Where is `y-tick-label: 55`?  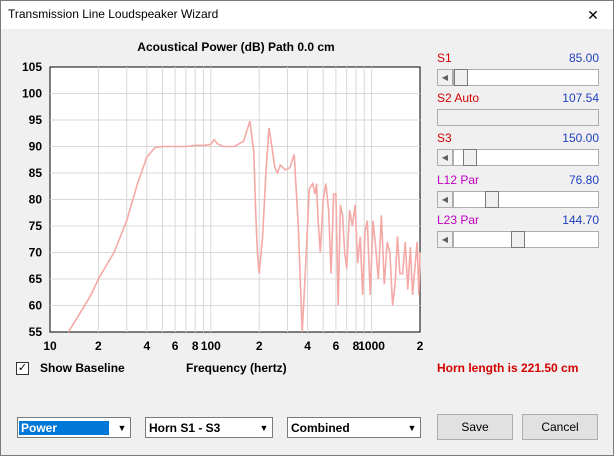 y-tick-label: 55 is located at coordinates (36, 332).